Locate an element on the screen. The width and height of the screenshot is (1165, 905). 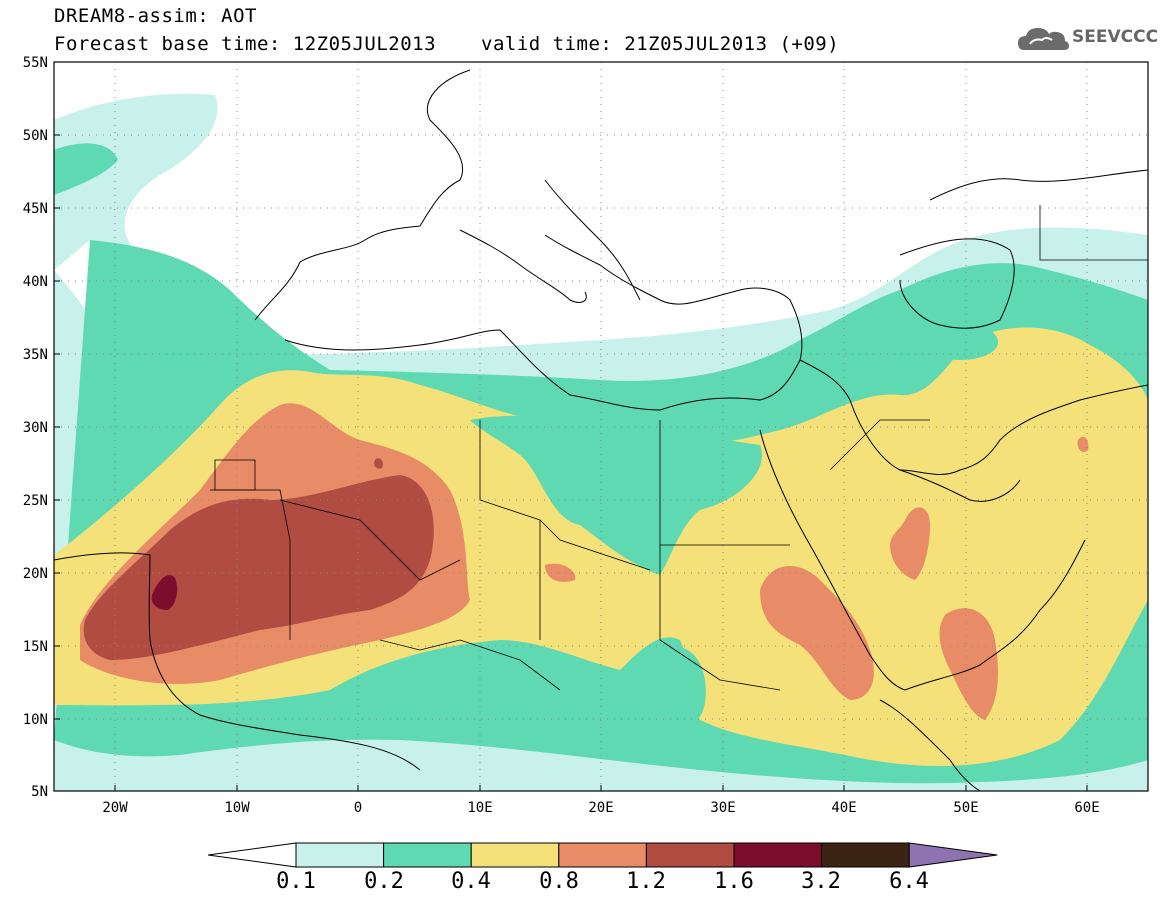
colorbar-label: 0.2 is located at coordinates (384, 881).